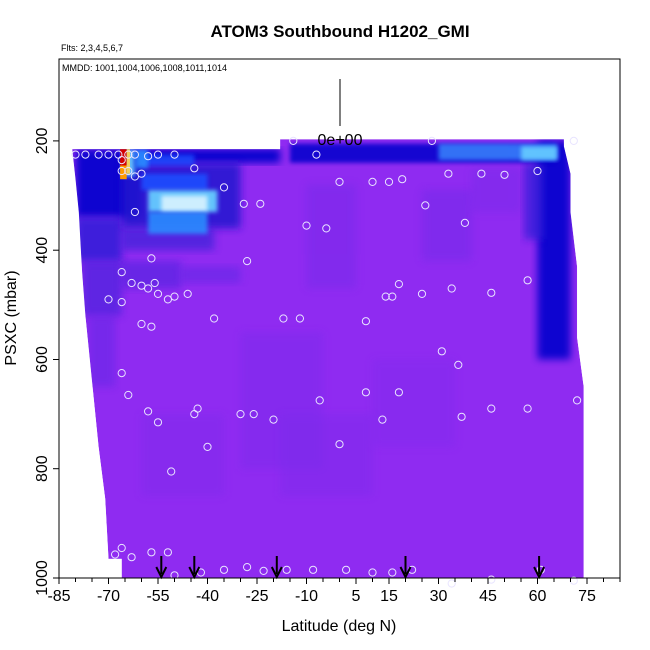 The width and height of the screenshot is (650, 650). What do you see at coordinates (144, 68) in the screenshot?
I see `dates-subtitle: MMDD: 1001,1004,1006,1008,1011,1014` at bounding box center [144, 68].